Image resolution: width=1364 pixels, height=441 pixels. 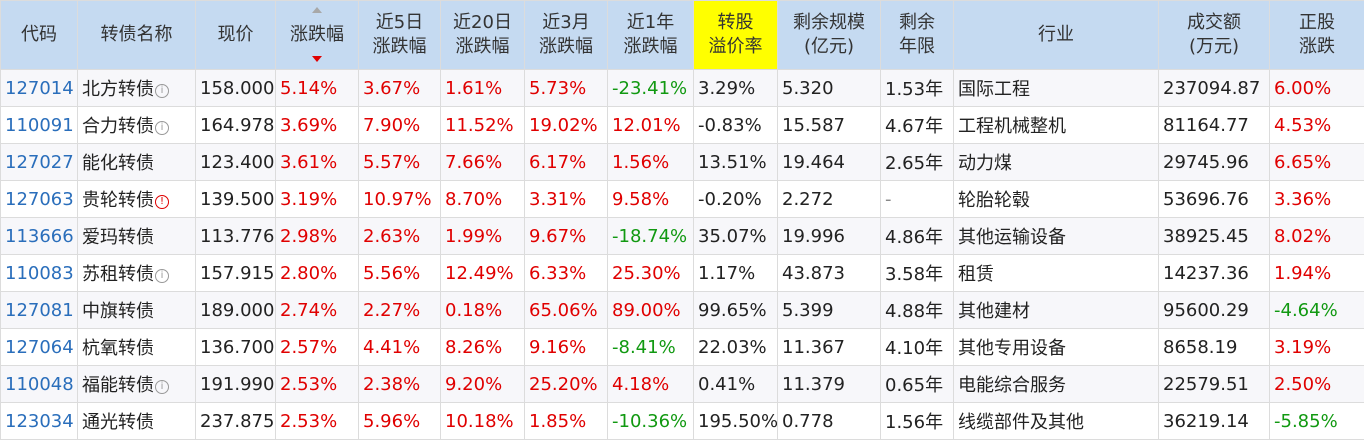 I want to click on col-header-label: 行业, so click(x=1056, y=34).